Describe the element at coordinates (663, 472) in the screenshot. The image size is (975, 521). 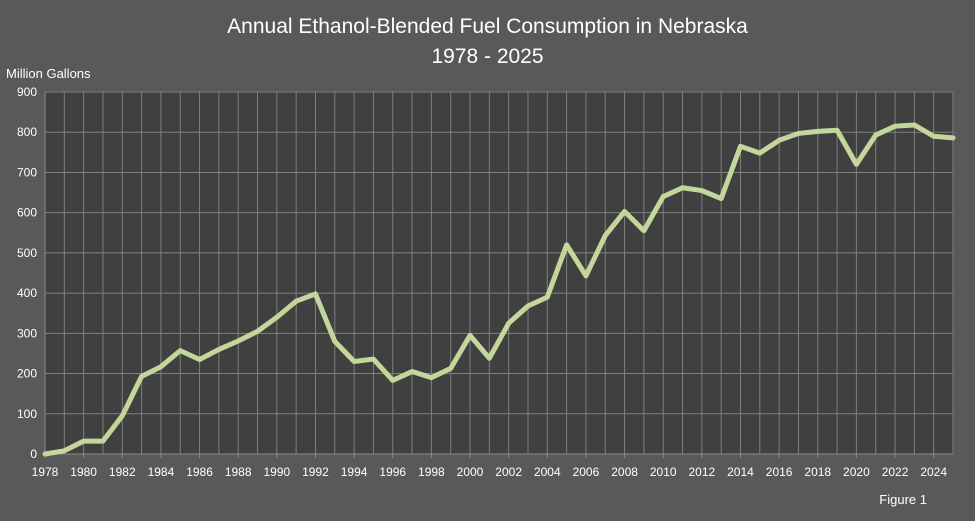
I see `x-tick-label: 2010` at that location.